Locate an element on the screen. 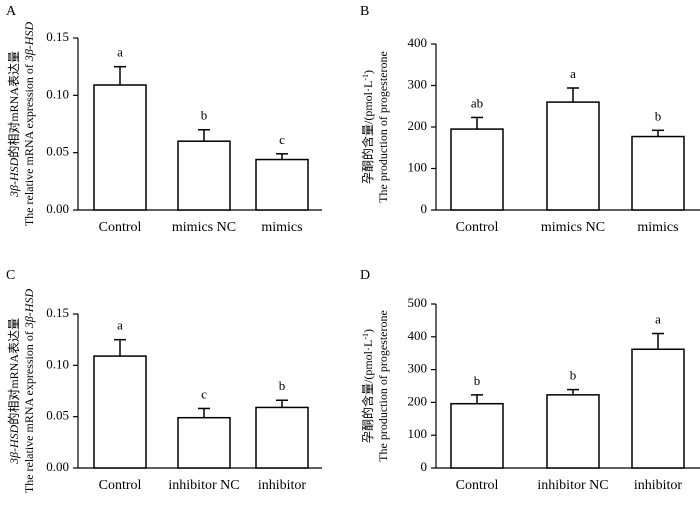 The image size is (700, 520). significance-label: ab is located at coordinates (477, 102).